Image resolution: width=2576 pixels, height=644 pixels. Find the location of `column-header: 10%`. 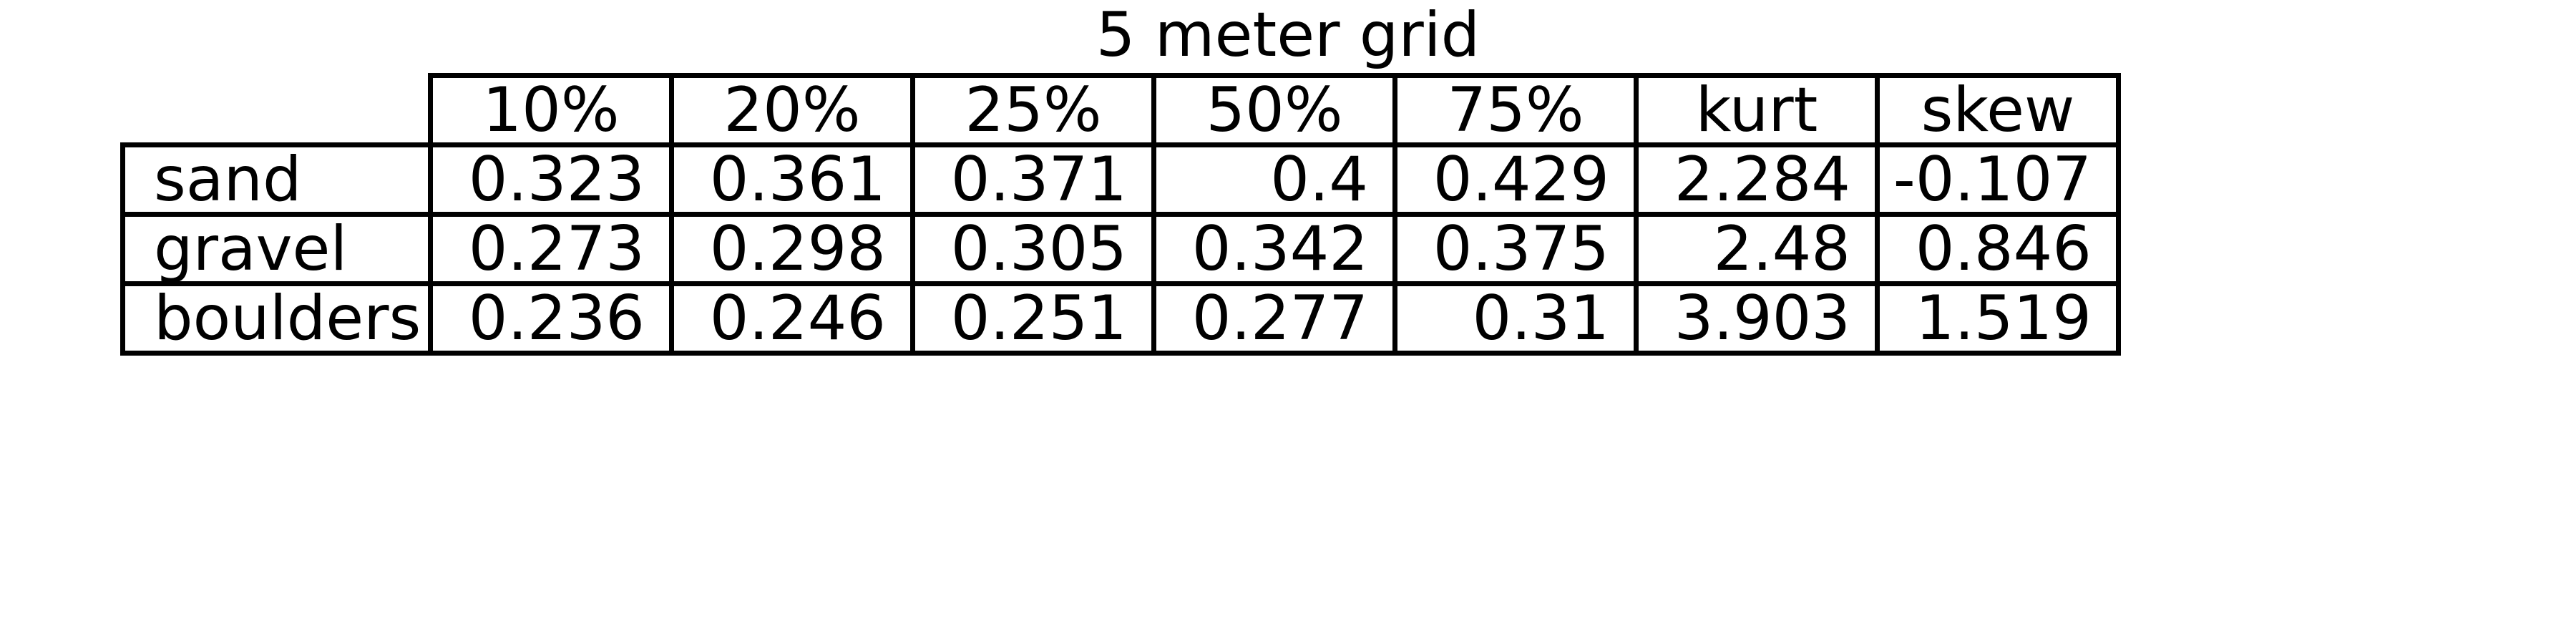

column-header: 10% is located at coordinates (551, 110).